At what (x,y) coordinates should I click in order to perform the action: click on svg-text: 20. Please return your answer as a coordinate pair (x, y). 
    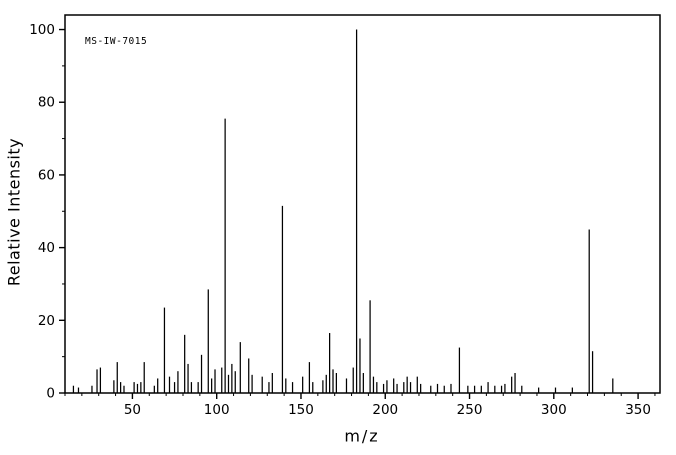
    Looking at the image, I should click on (46, 321).